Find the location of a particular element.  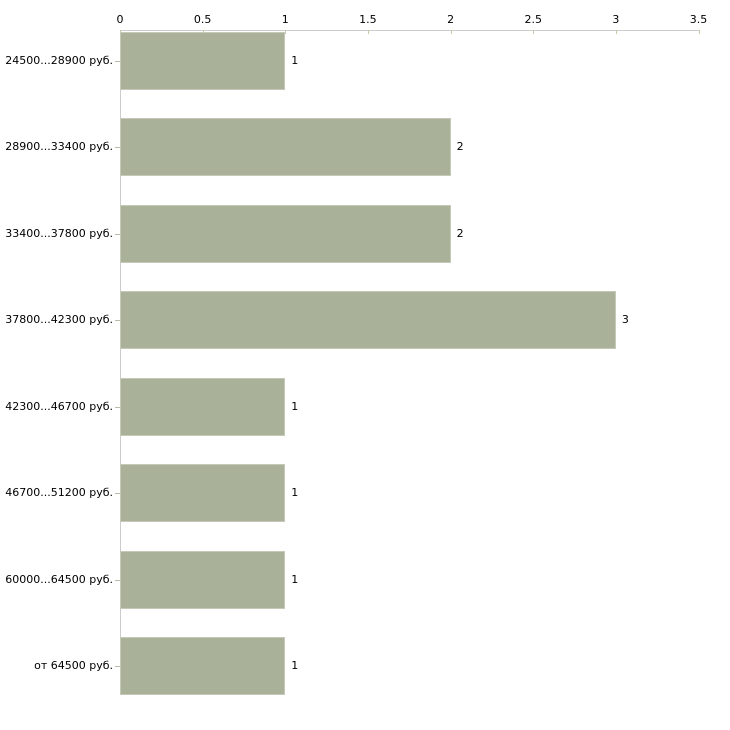

x-axis-tick-label: 0 is located at coordinates (120, 19).